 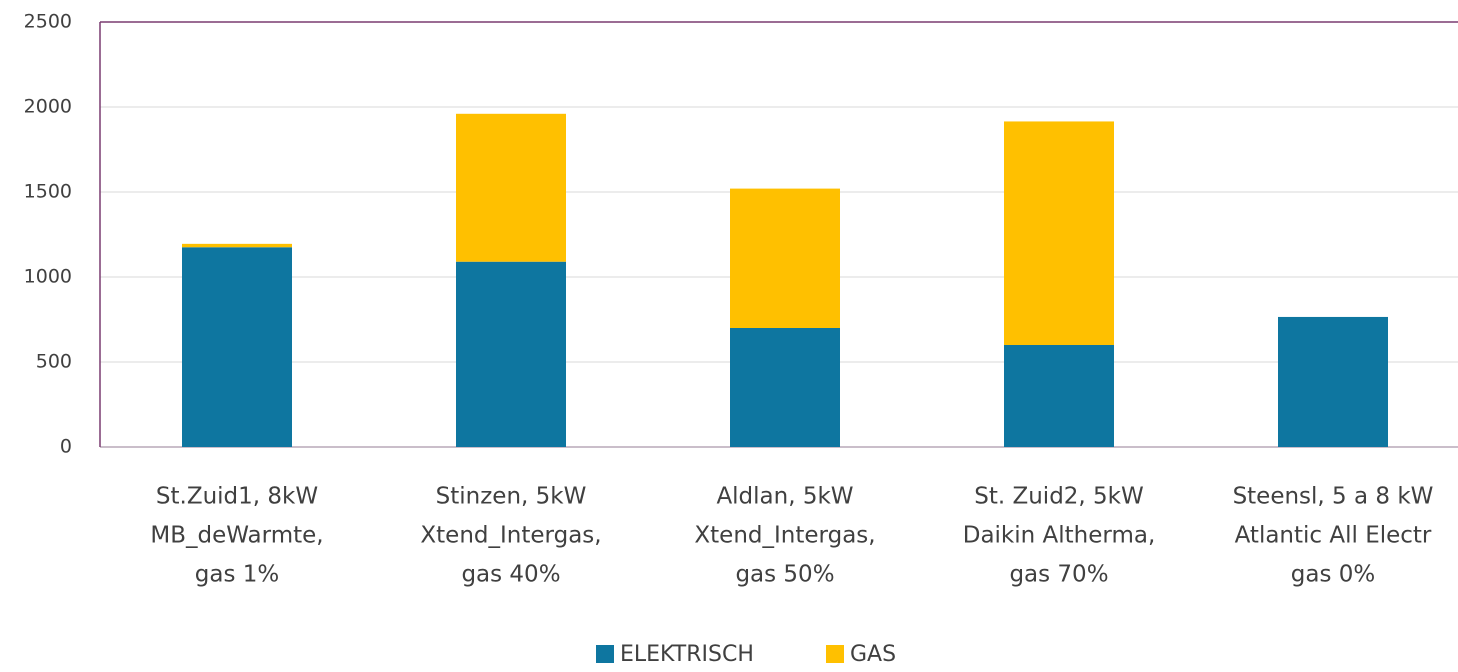 I want to click on x-tick-label: gas 0%, so click(x=1333, y=575).